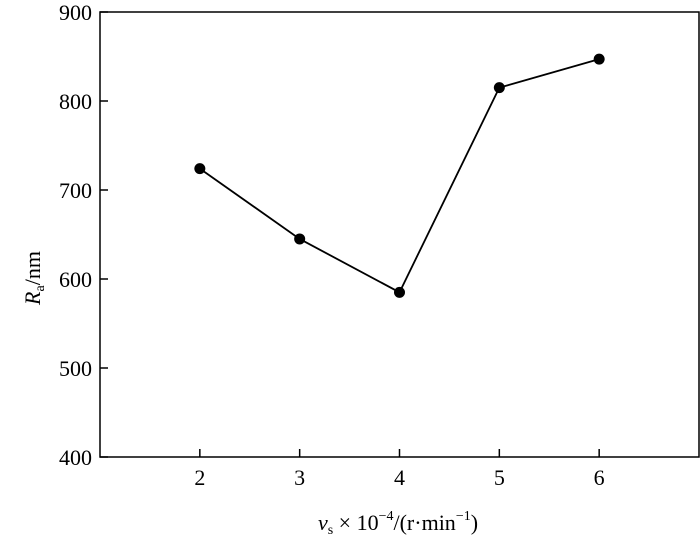 This screenshot has width=700, height=540. What do you see at coordinates (386, 516) in the screenshot?
I see `x-axis-label-sup: −4` at bounding box center [386, 516].